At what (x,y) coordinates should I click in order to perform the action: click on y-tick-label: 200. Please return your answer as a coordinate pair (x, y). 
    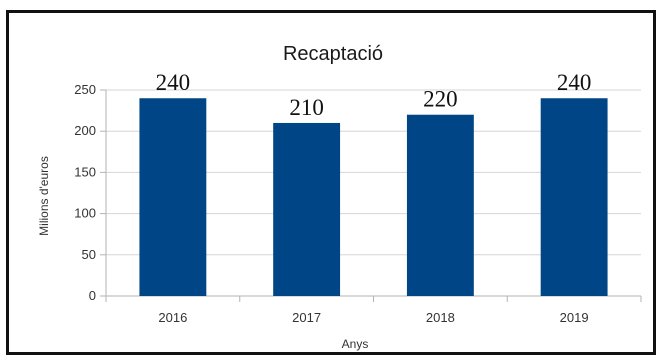
    Looking at the image, I should click on (85, 130).